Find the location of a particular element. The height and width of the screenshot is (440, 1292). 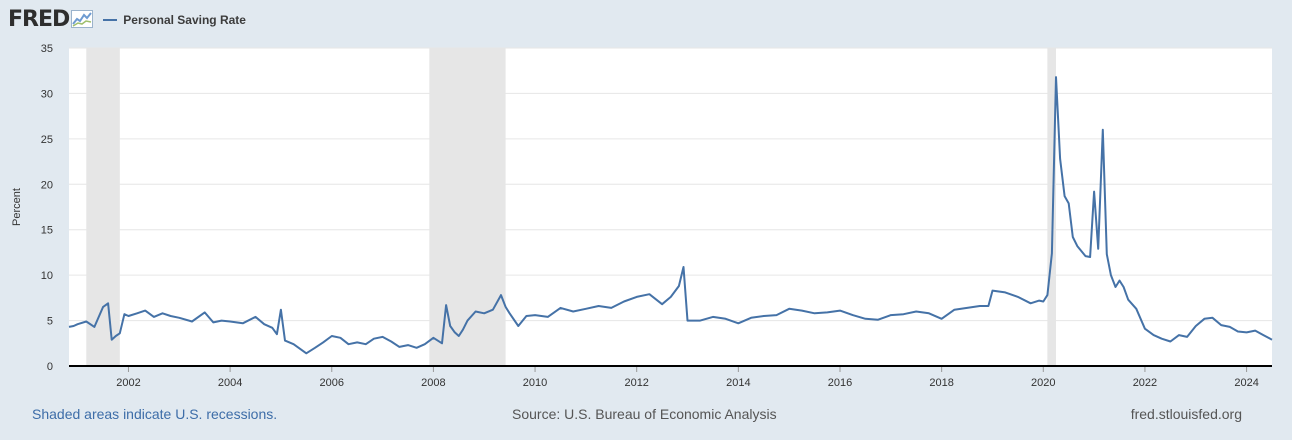

y-tick-label: 0 is located at coordinates (50, 367).